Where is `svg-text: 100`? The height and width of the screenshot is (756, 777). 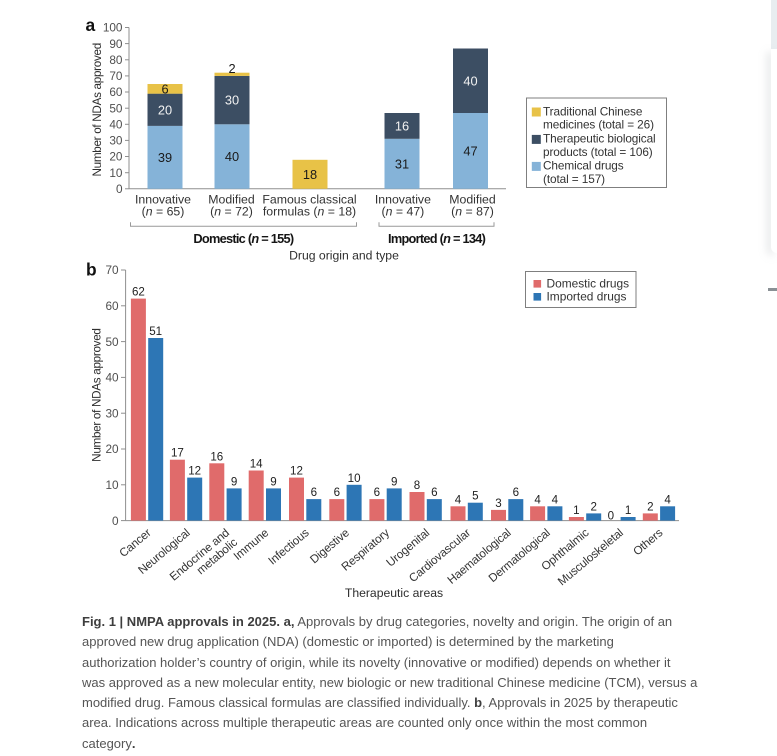
svg-text: 100 is located at coordinates (113, 28).